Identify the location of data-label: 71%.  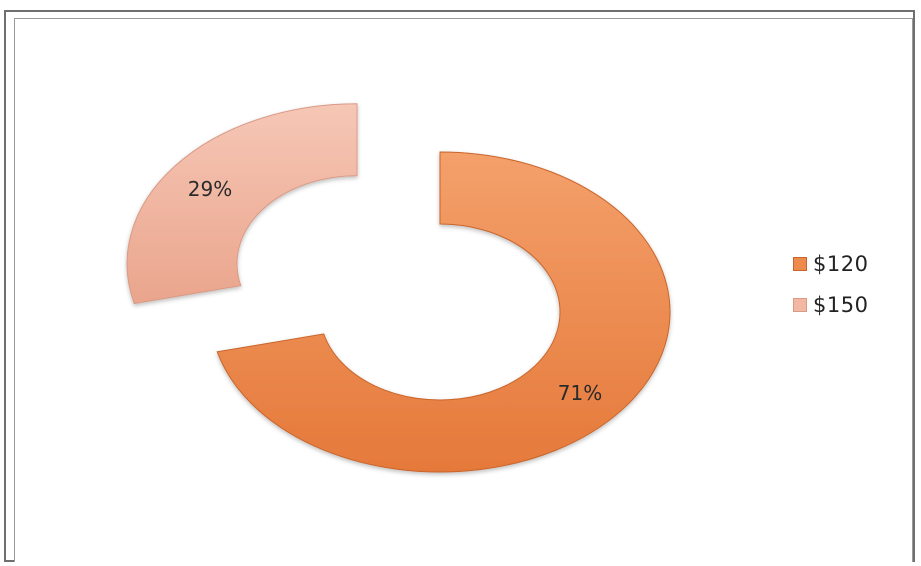
(580, 393).